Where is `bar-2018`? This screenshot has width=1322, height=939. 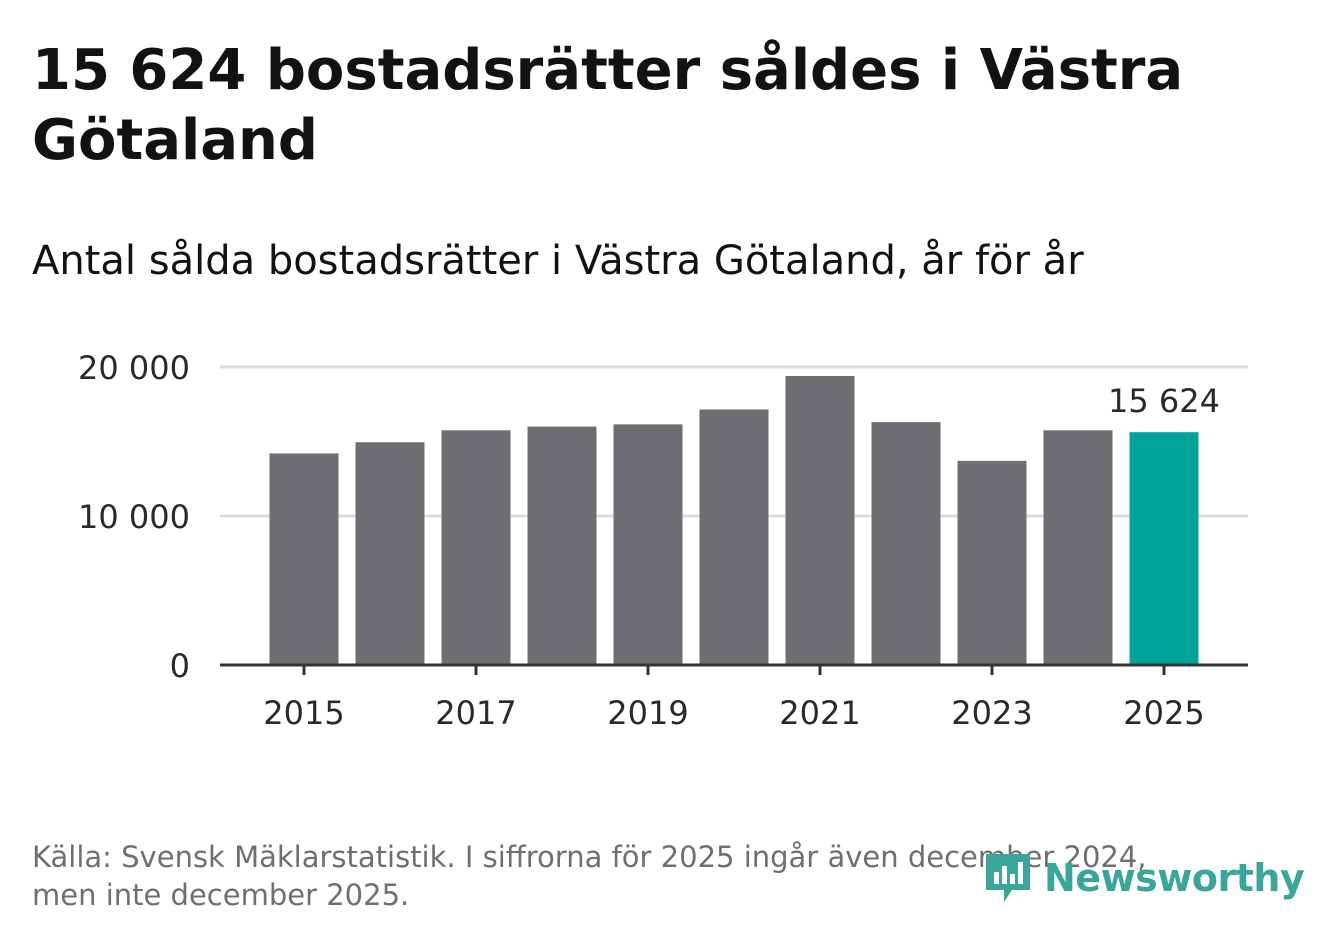 bar-2018 is located at coordinates (562, 545).